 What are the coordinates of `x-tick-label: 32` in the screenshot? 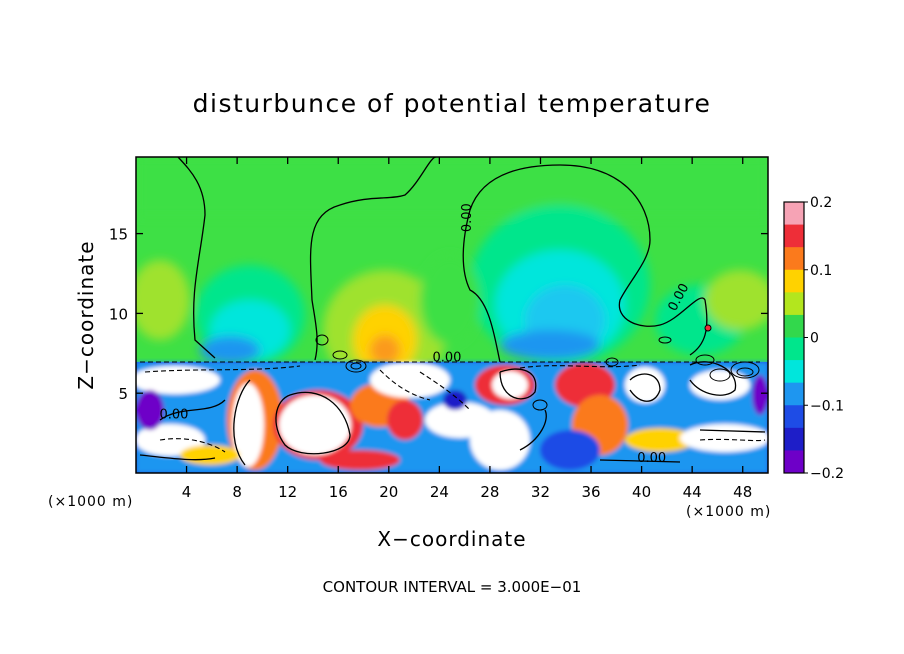 It's located at (540, 492).